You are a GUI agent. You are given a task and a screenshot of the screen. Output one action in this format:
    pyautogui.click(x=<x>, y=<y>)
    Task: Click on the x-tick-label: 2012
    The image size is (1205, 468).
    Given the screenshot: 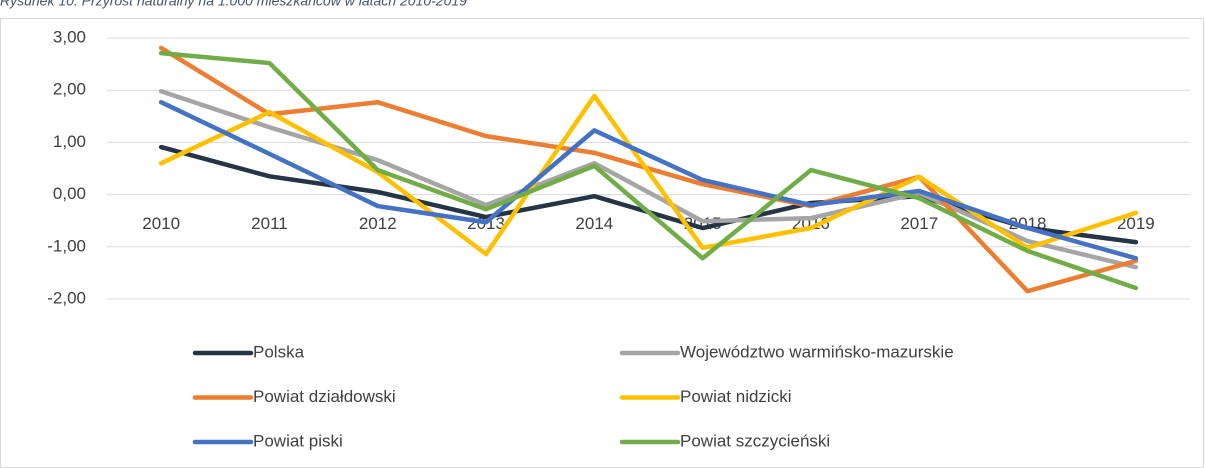 What is the action you would take?
    pyautogui.click(x=378, y=223)
    